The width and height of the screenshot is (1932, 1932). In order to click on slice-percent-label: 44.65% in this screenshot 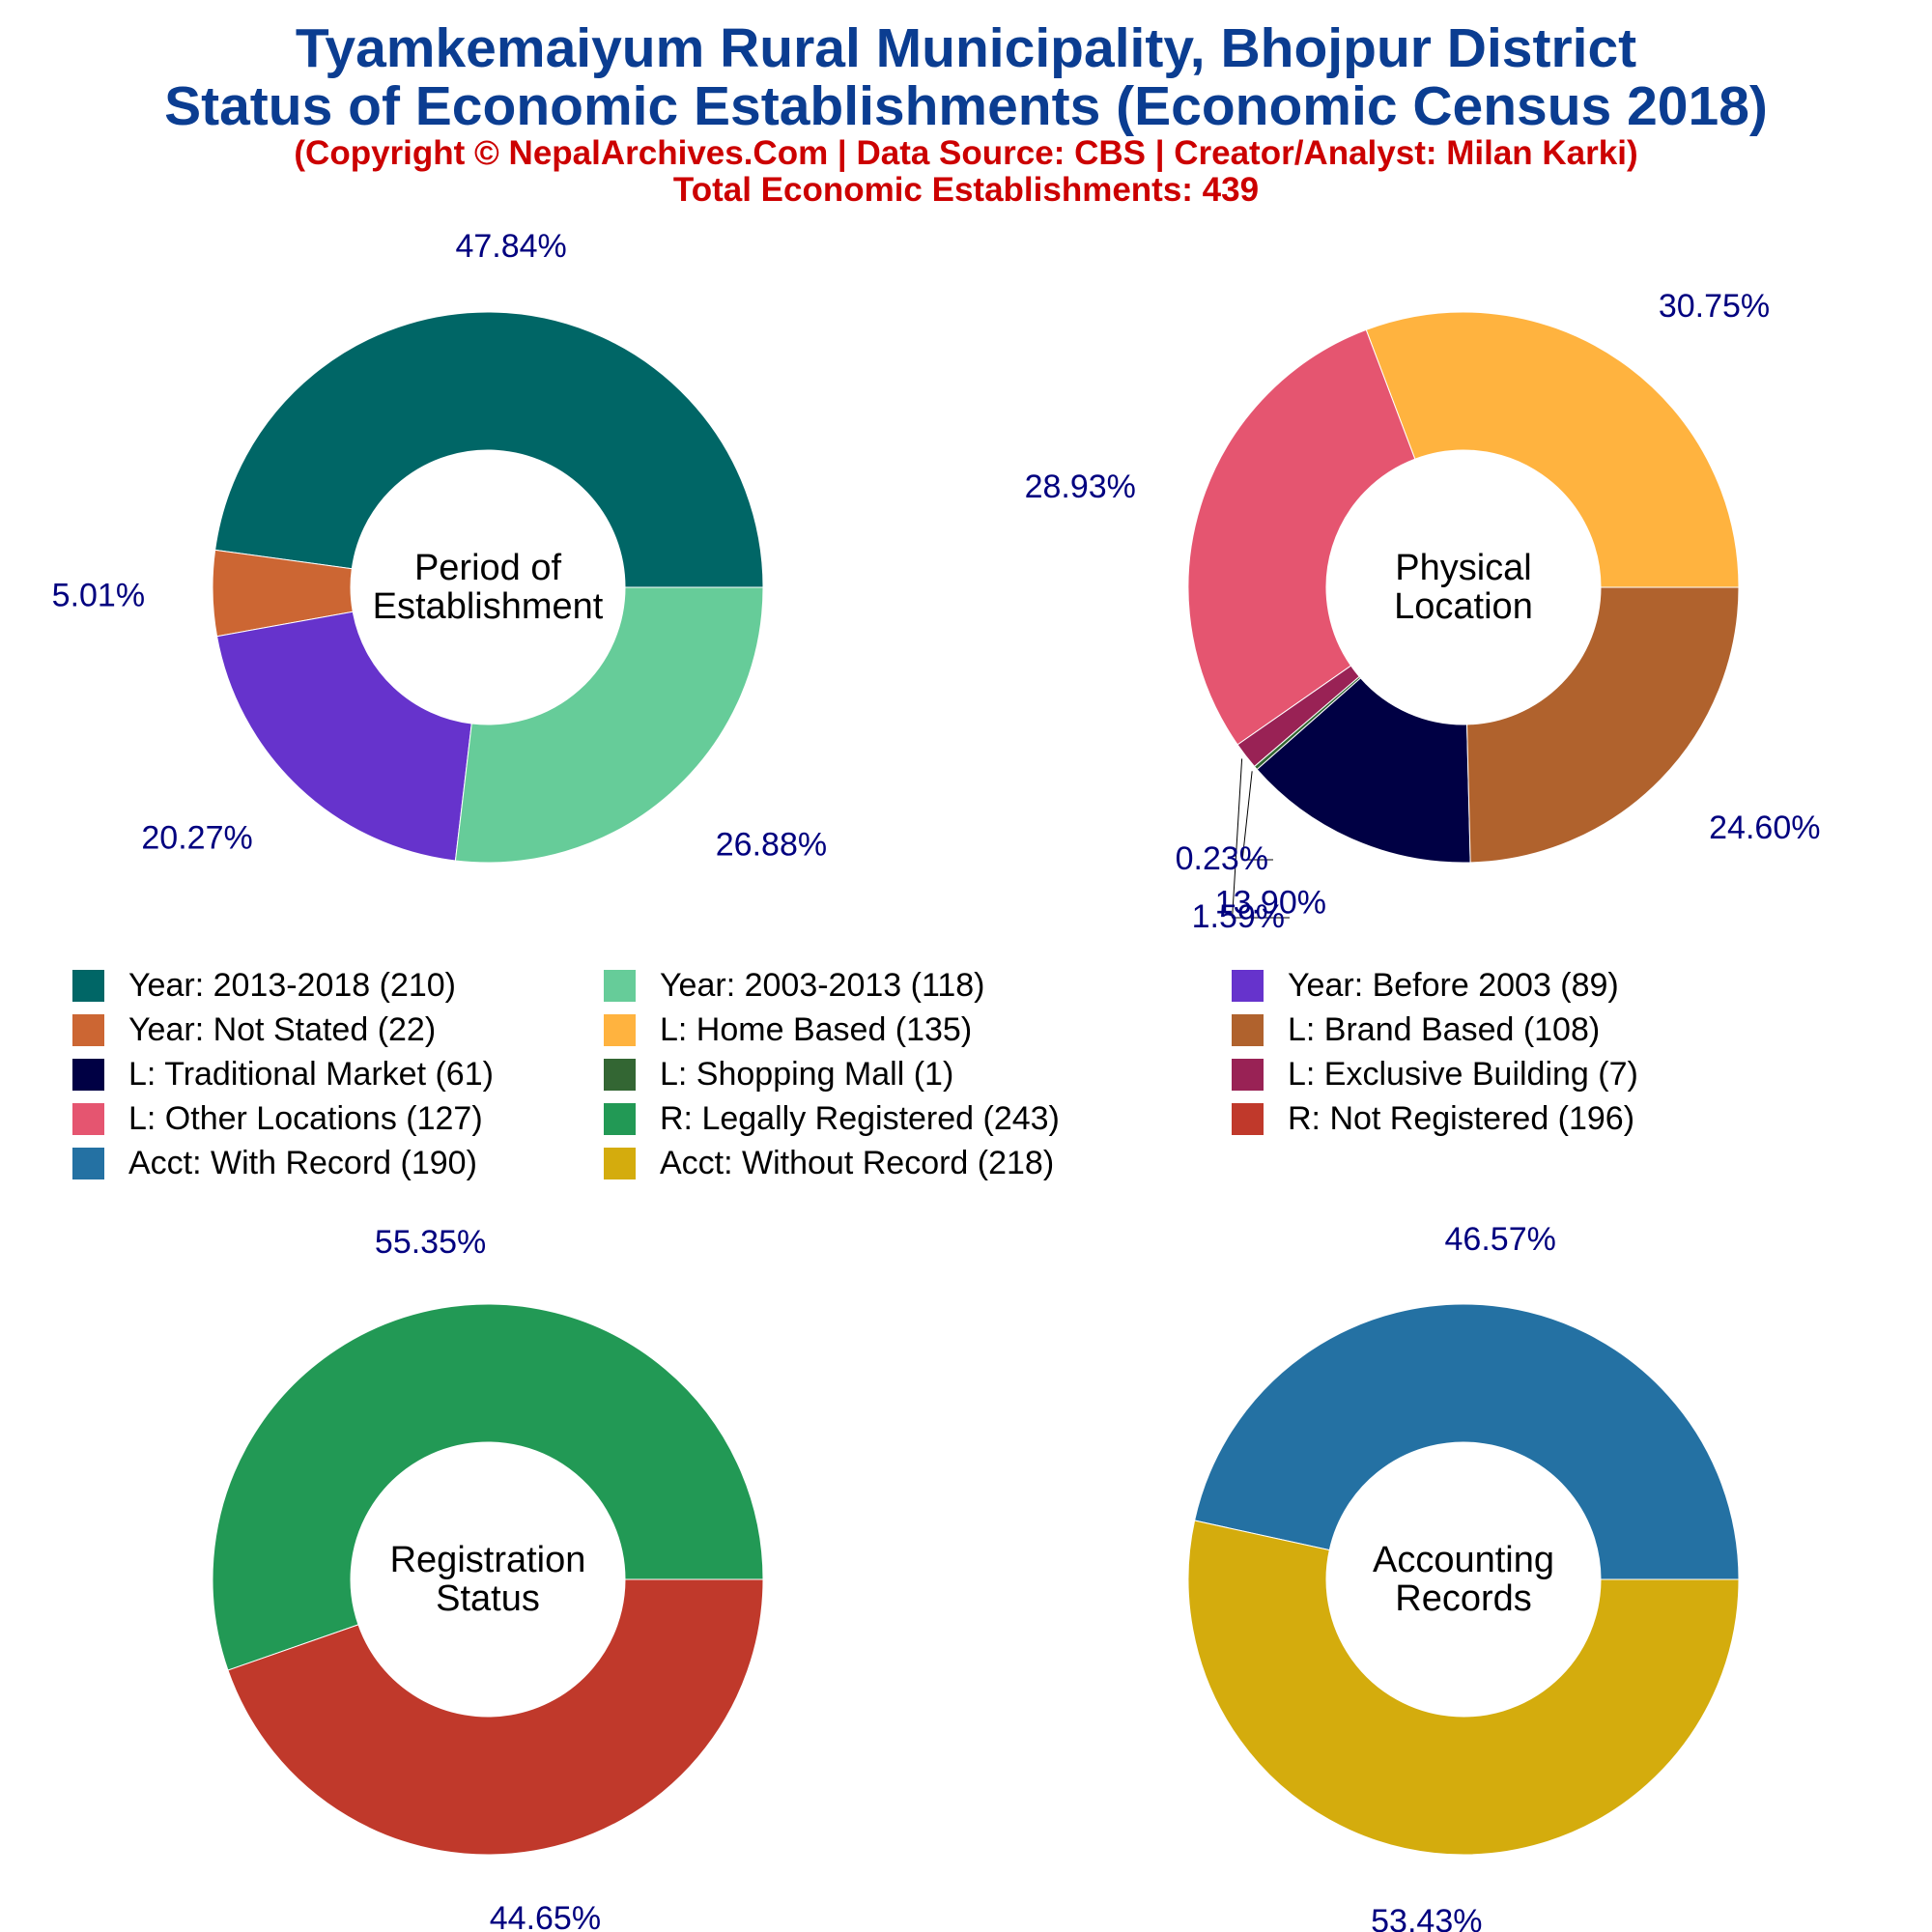, I will do `click(545, 1916)`.